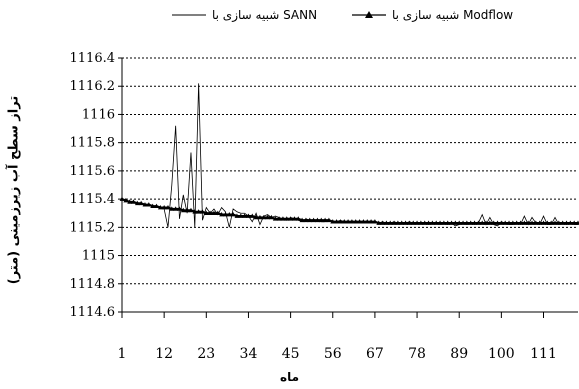  Describe the element at coordinates (93, 171) in the screenshot. I see `y-tick-label: 1115.6` at that location.